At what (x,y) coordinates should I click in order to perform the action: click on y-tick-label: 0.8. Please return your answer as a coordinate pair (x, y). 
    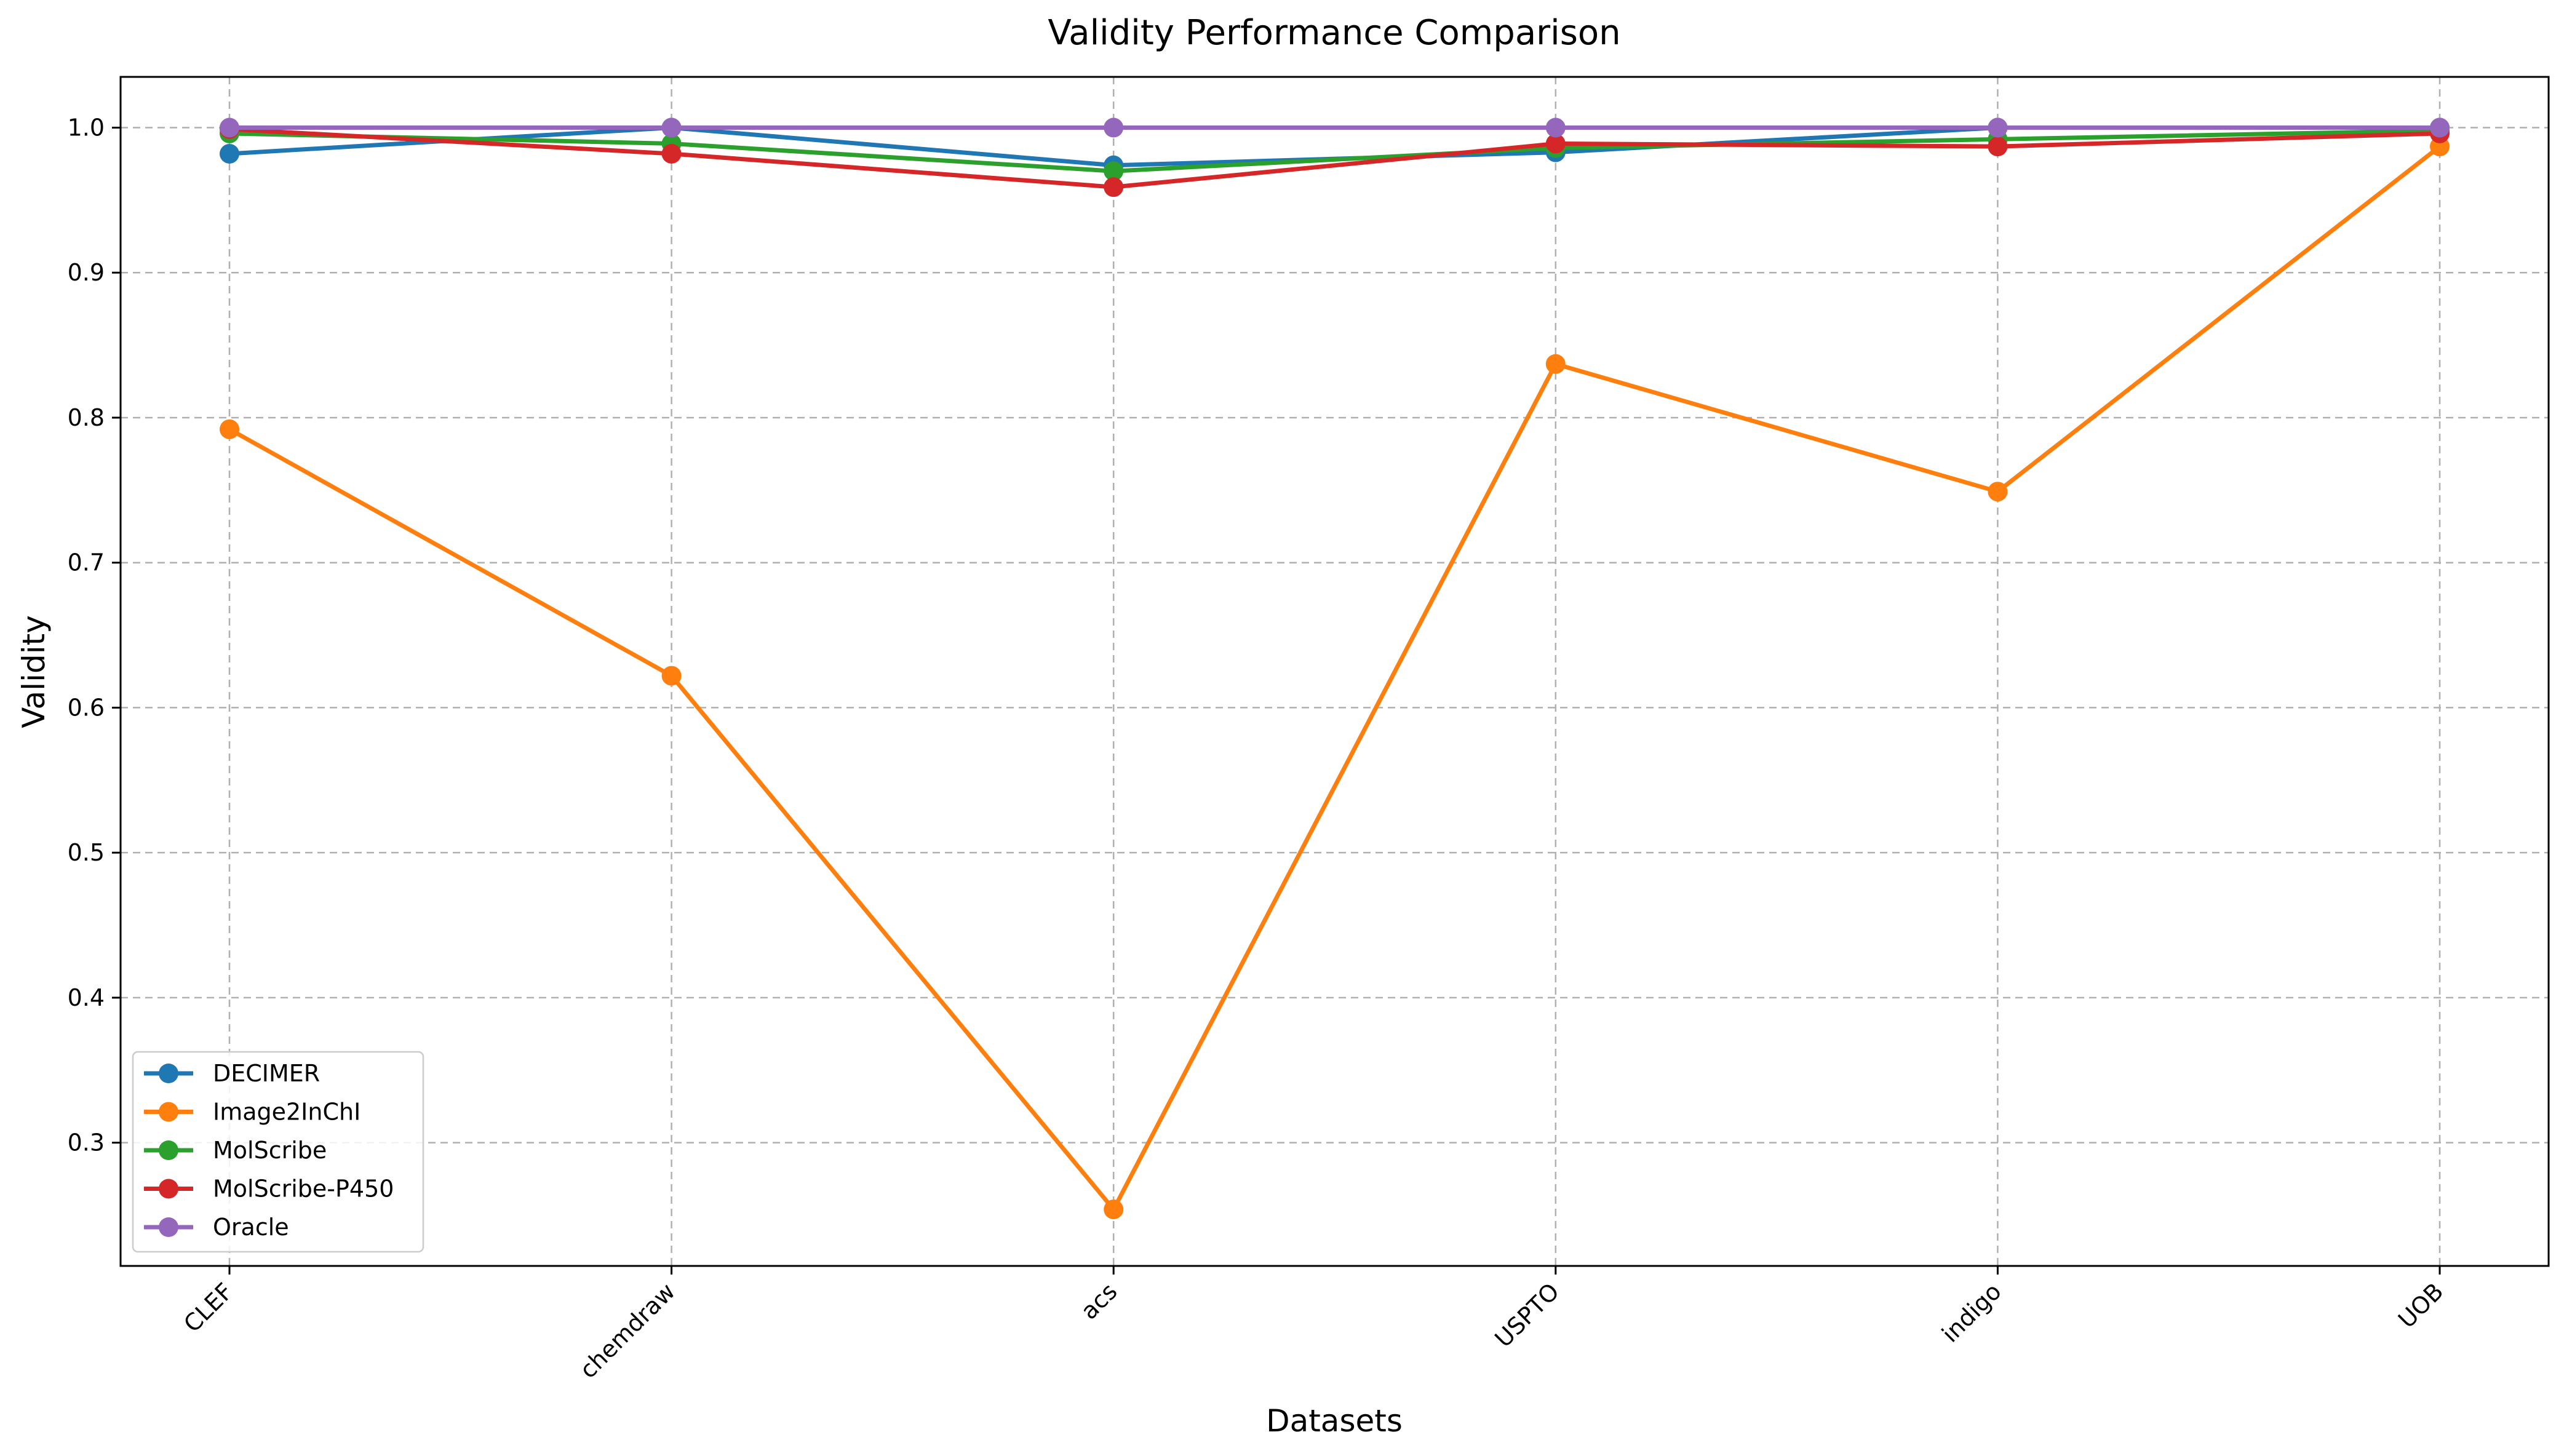
    Looking at the image, I should click on (86, 418).